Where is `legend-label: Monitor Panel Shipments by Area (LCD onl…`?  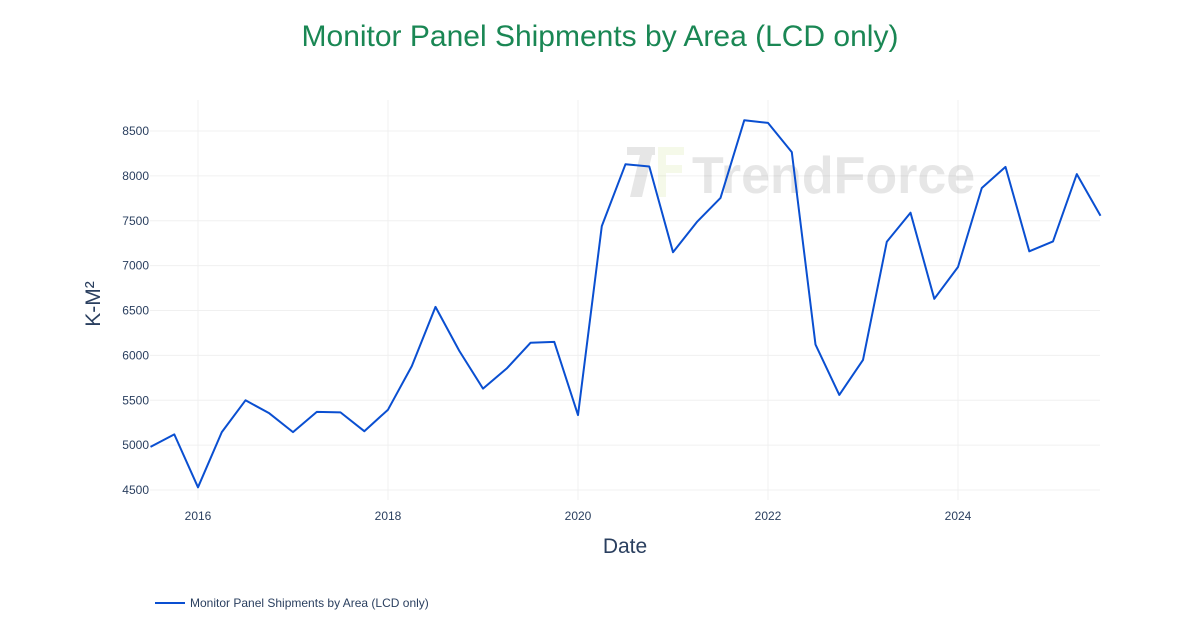
legend-label: Monitor Panel Shipments by Area (LCD onl… is located at coordinates (309, 603).